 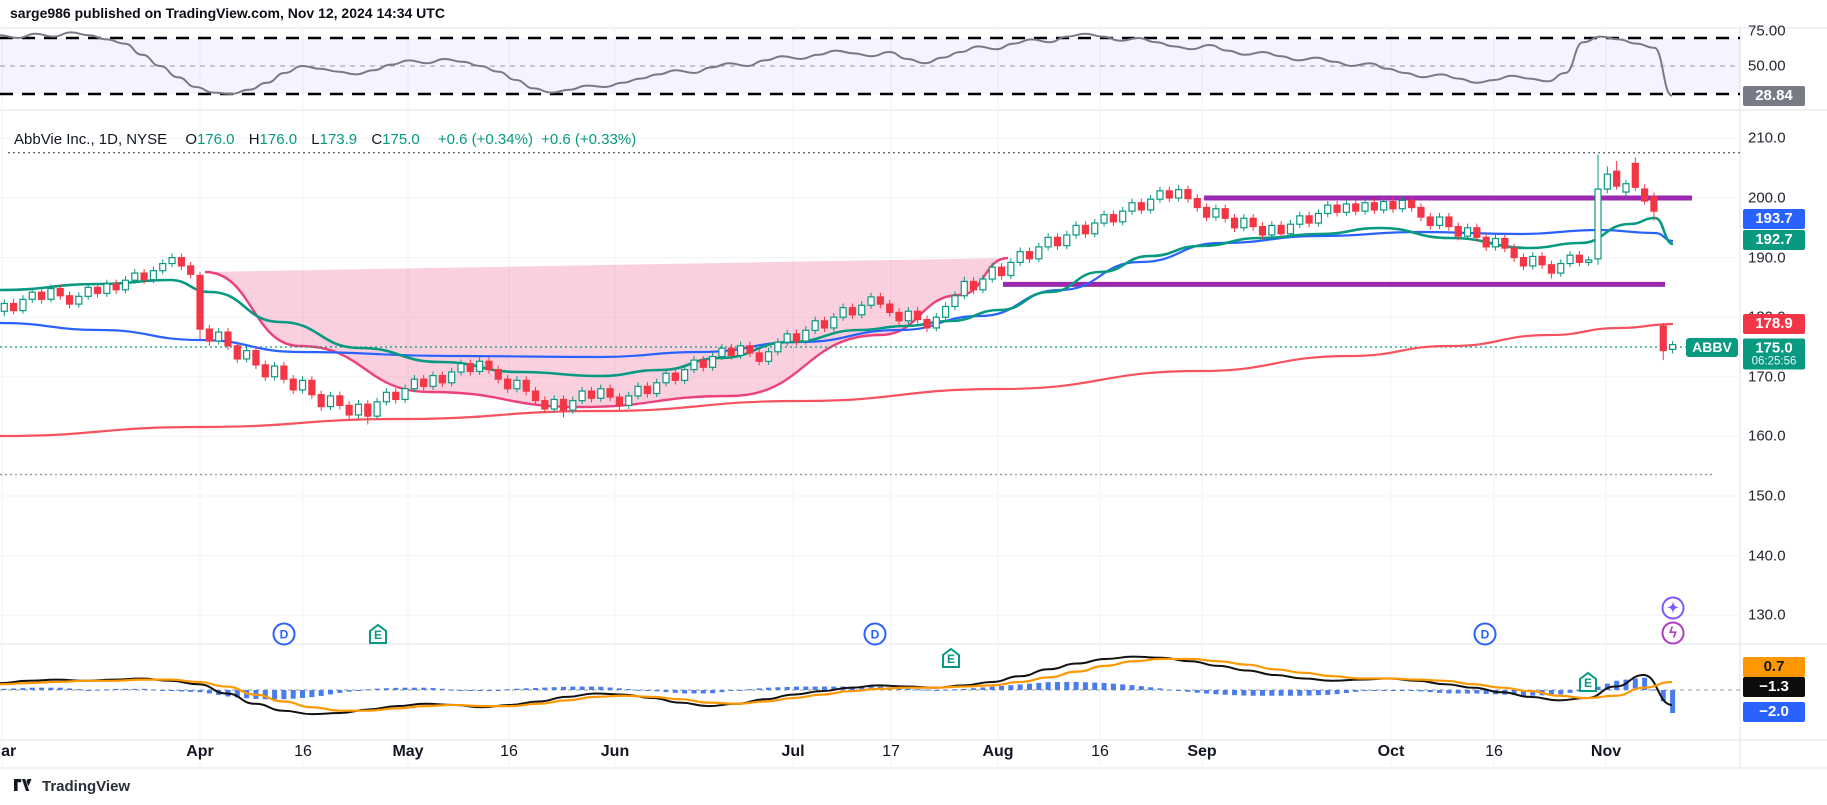 What do you see at coordinates (1767, 198) in the screenshot?
I see `price-axis-label: 200.0` at bounding box center [1767, 198].